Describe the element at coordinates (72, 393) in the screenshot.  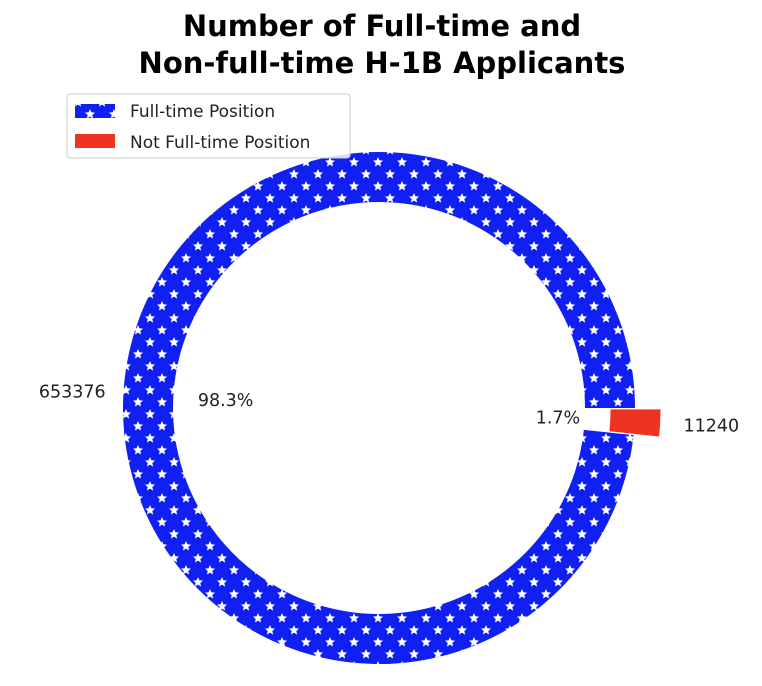
I see `value-label-full-time: 653376` at that location.